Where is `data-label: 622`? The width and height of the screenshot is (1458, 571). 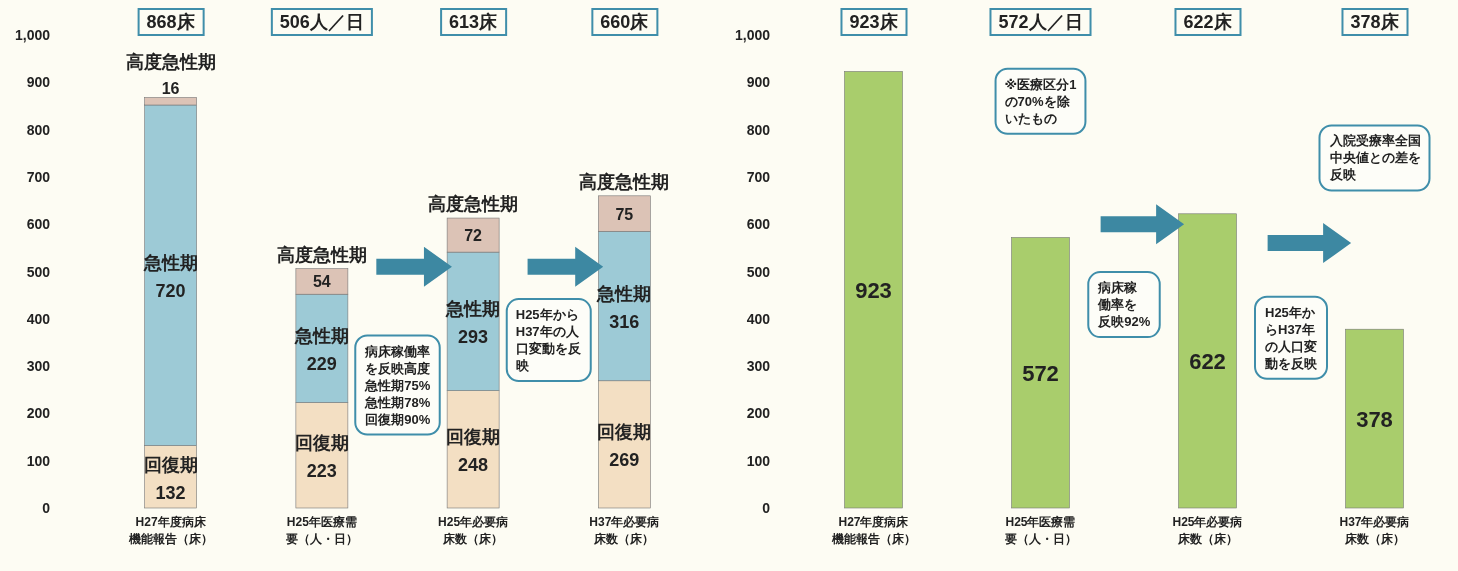
data-label: 622 is located at coordinates (1207, 361).